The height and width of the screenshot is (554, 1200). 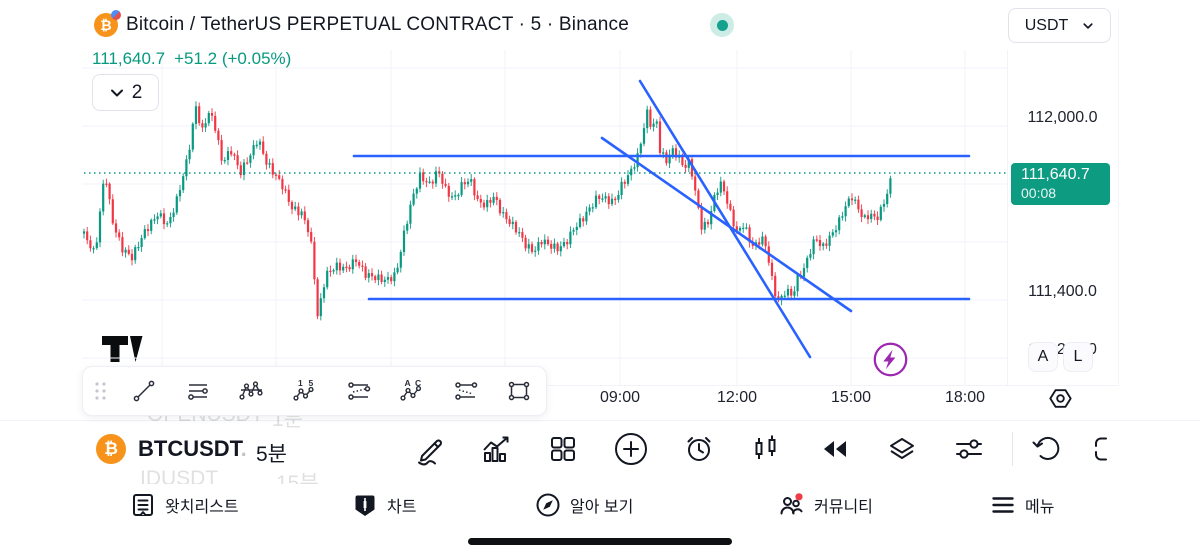 I want to click on currency-selector-button: USDT, so click(x=1059, y=25).